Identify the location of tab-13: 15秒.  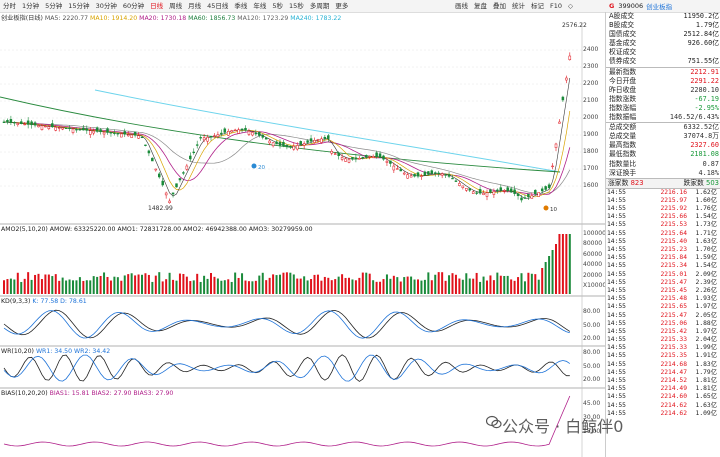
(296, 6).